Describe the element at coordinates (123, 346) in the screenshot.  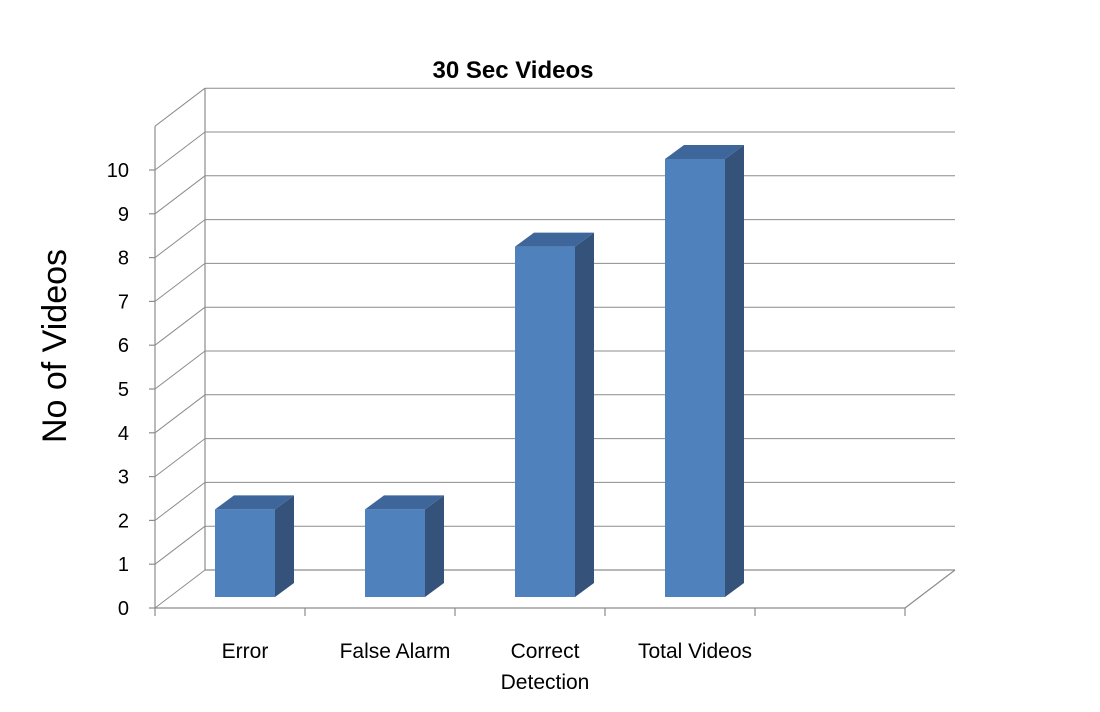
I see `y-tick-label: 6` at that location.